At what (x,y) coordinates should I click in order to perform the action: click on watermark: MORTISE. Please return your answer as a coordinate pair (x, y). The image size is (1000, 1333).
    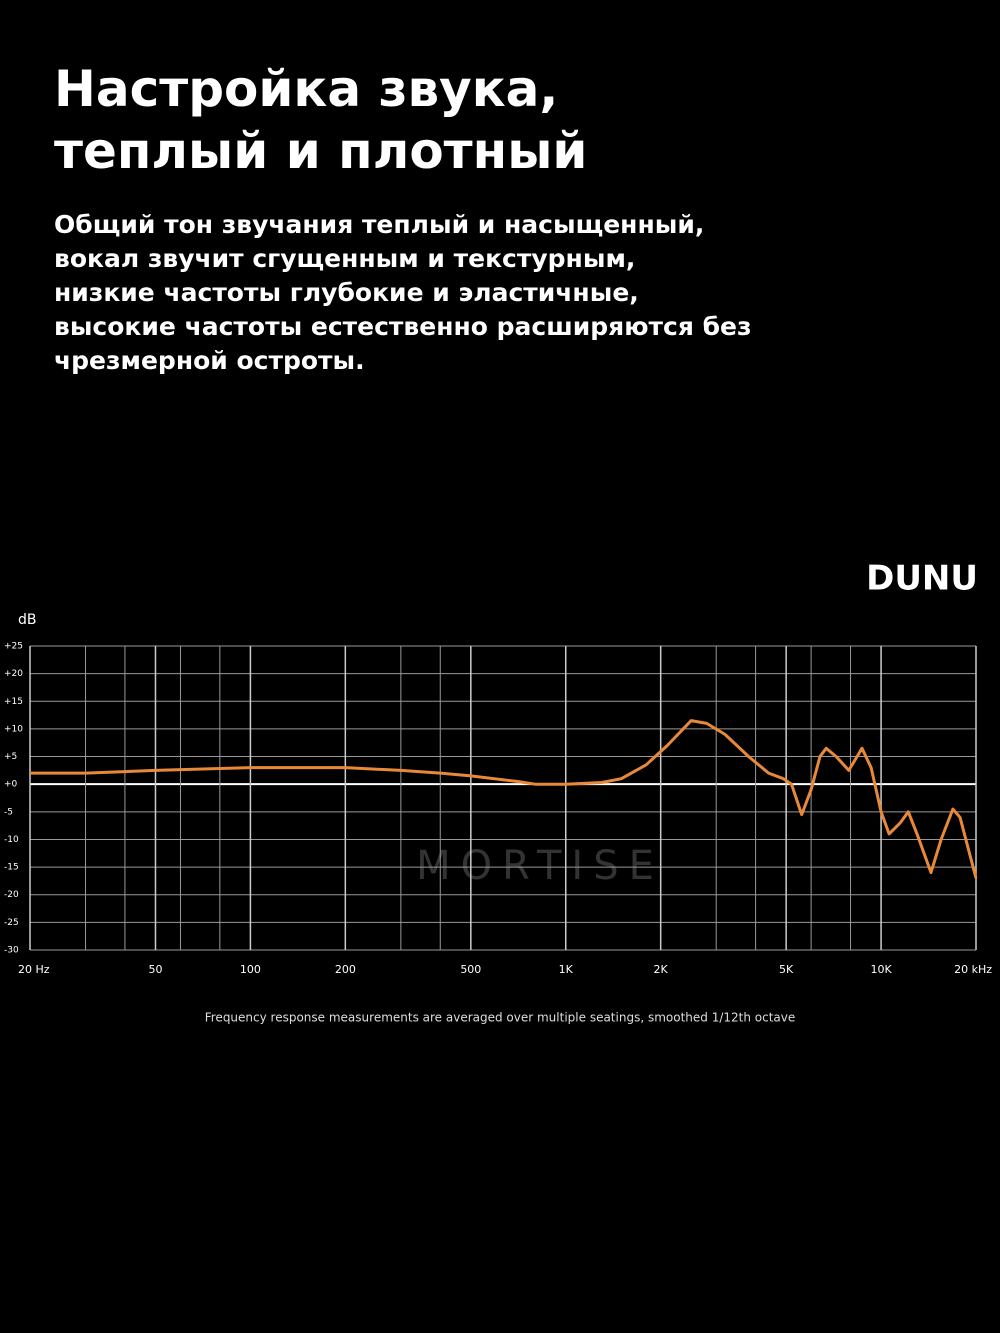
    Looking at the image, I should click on (540, 866).